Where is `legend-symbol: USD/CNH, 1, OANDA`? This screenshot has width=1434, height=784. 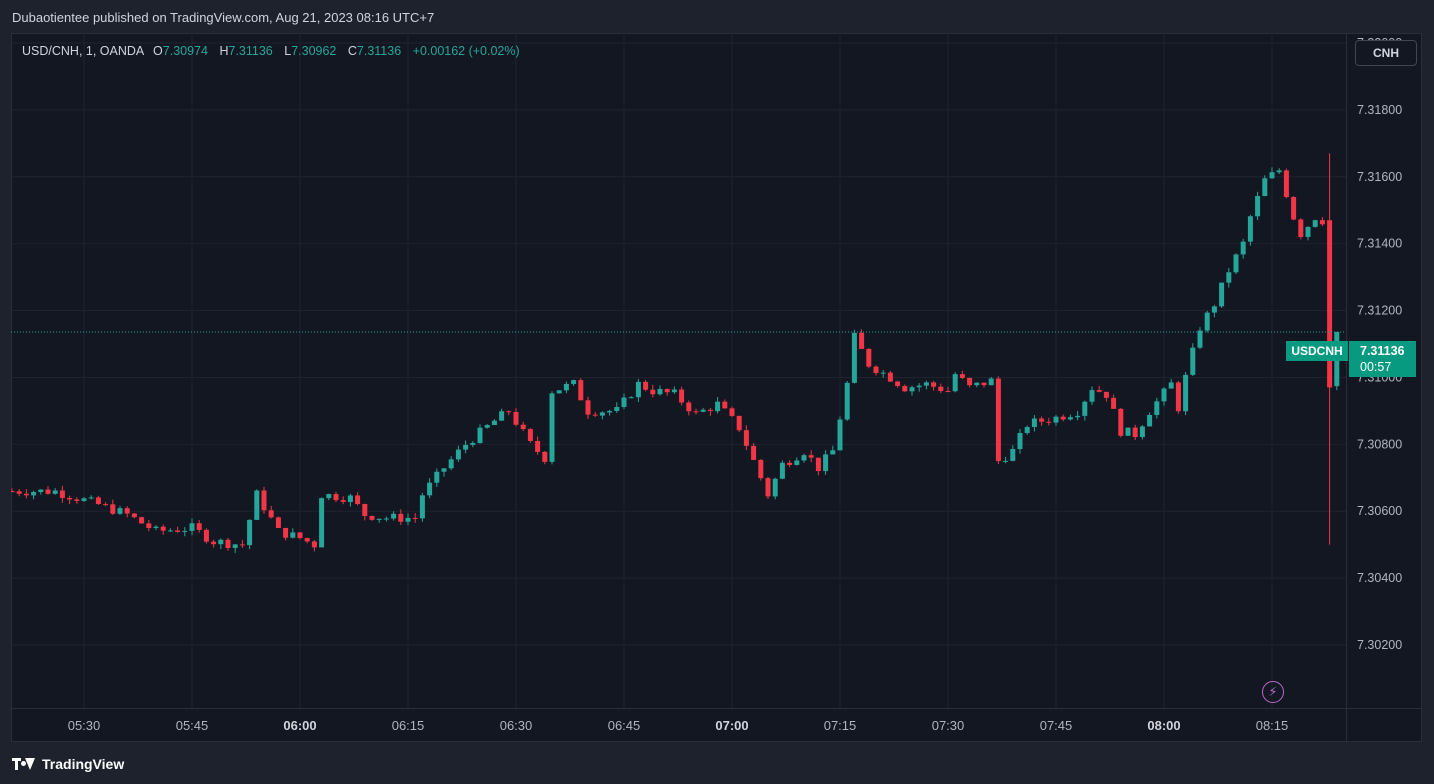 legend-symbol: USD/CNH, 1, OANDA is located at coordinates (83, 51).